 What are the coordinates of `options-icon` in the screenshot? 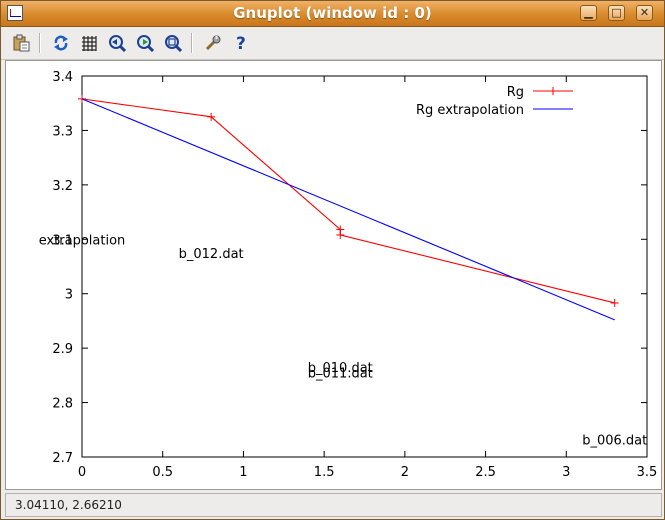 It's located at (213, 43).